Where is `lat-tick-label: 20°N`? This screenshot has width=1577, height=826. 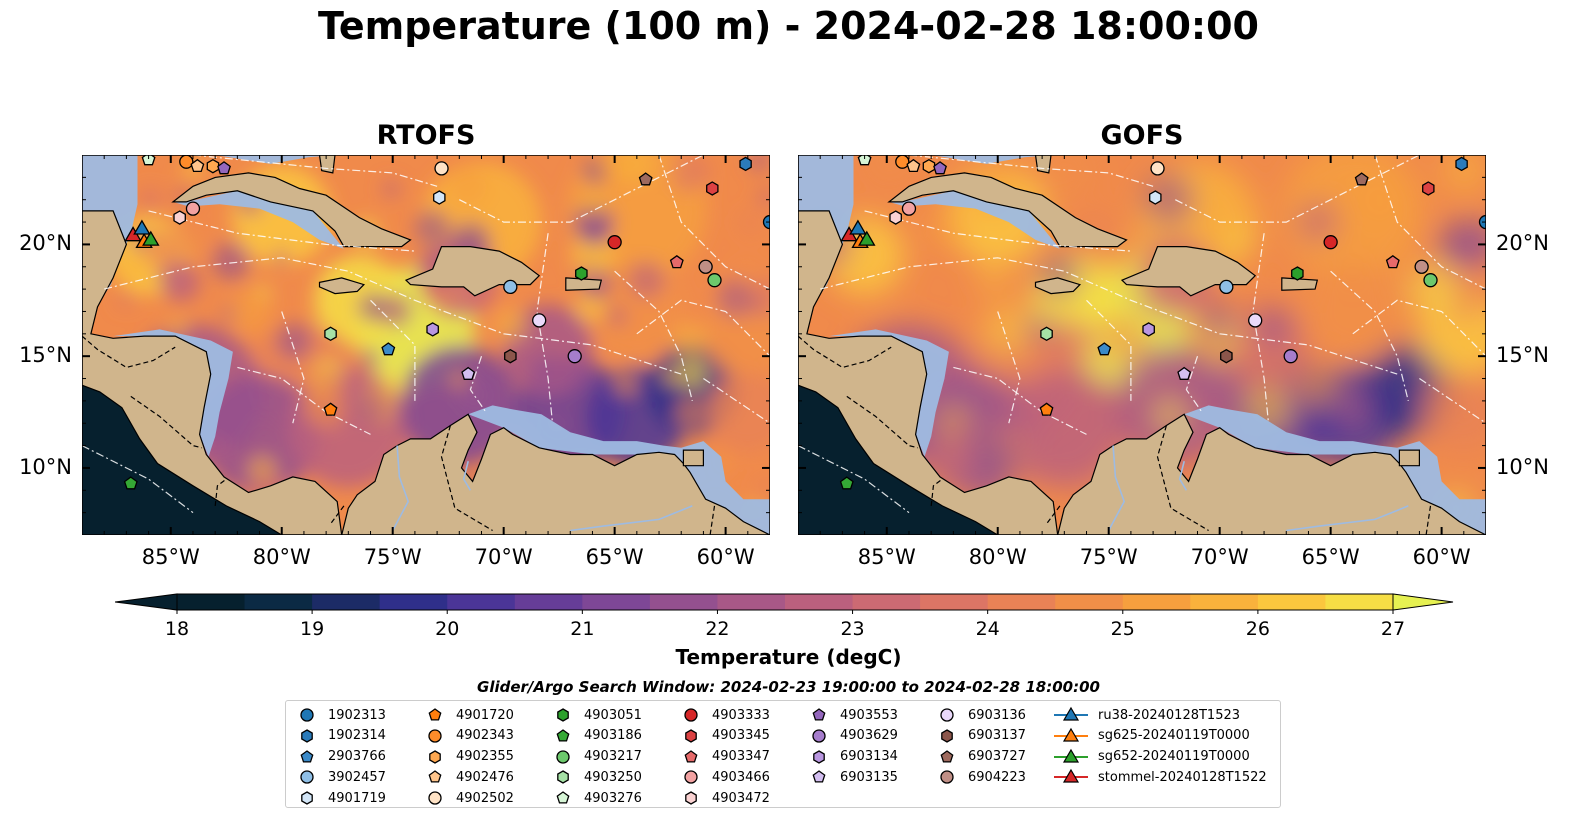 lat-tick-label: 20°N is located at coordinates (1522, 243).